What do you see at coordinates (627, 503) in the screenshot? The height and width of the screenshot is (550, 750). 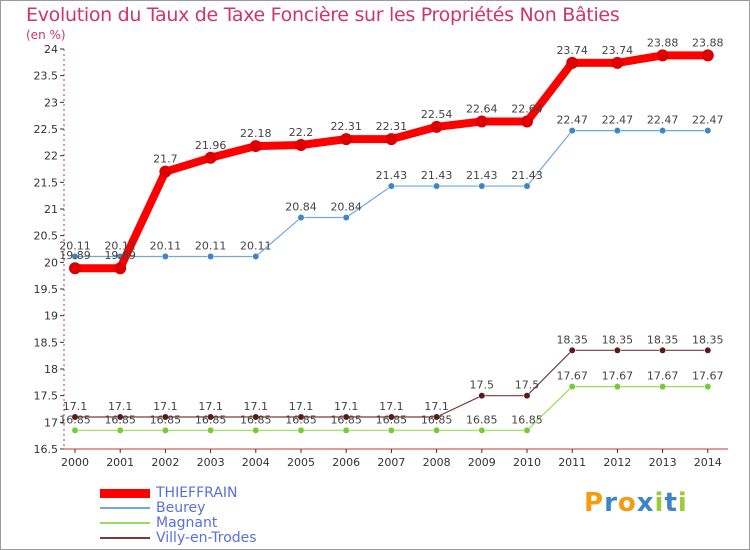 I see `logo-letter: o` at bounding box center [627, 503].